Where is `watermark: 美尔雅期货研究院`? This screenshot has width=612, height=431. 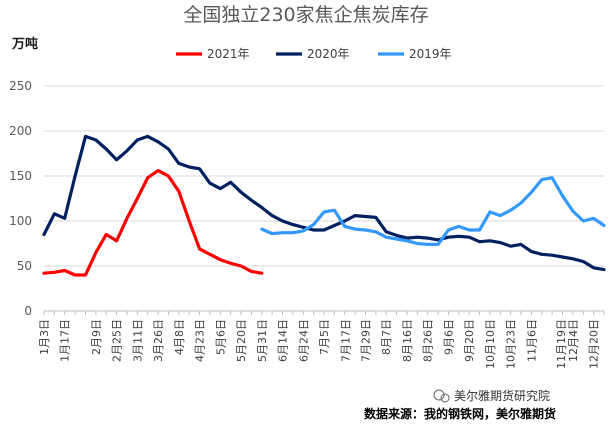 watermark: 美尔雅期货研究院 is located at coordinates (491, 395).